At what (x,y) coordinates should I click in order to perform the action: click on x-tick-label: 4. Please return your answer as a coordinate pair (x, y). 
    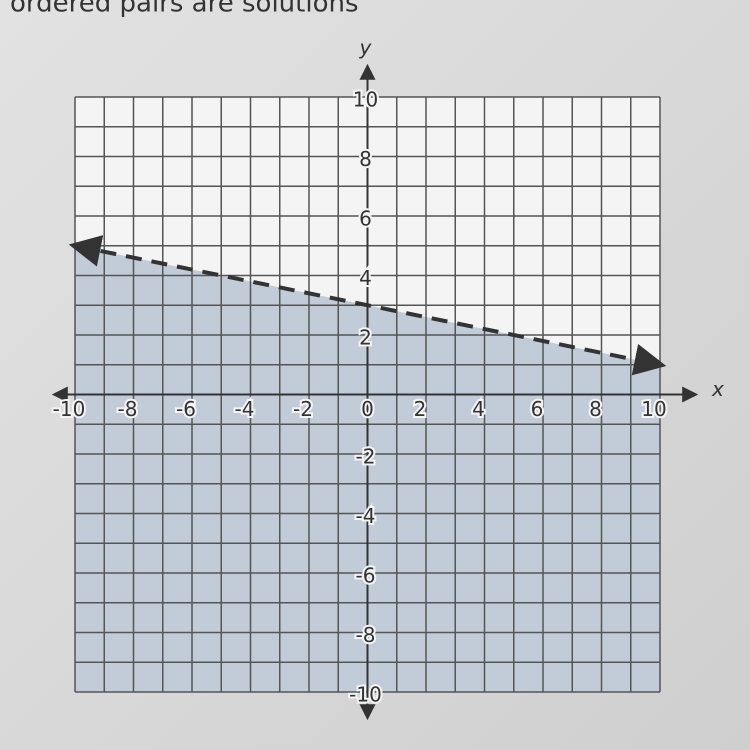
    Looking at the image, I should click on (478, 409).